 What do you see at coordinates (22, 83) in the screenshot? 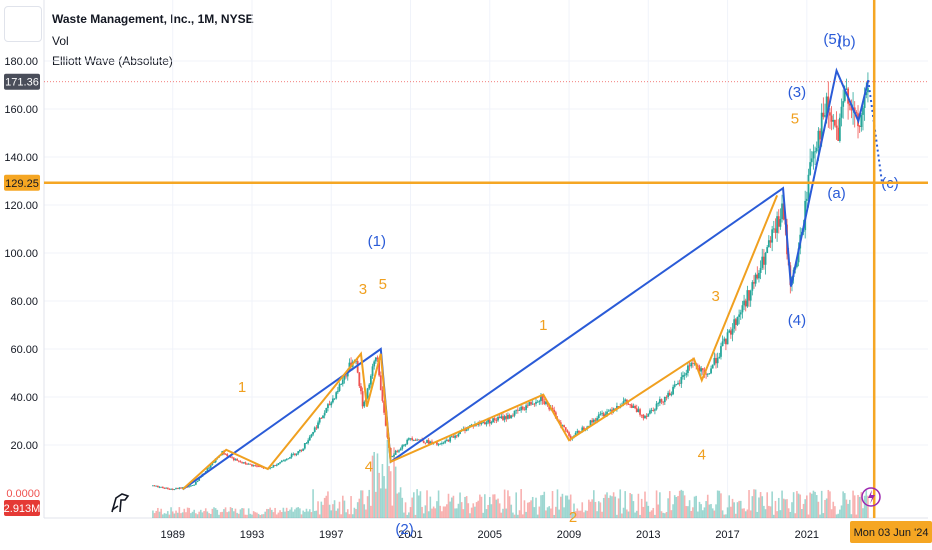
I see `last-price-badge: 171.36` at bounding box center [22, 83].